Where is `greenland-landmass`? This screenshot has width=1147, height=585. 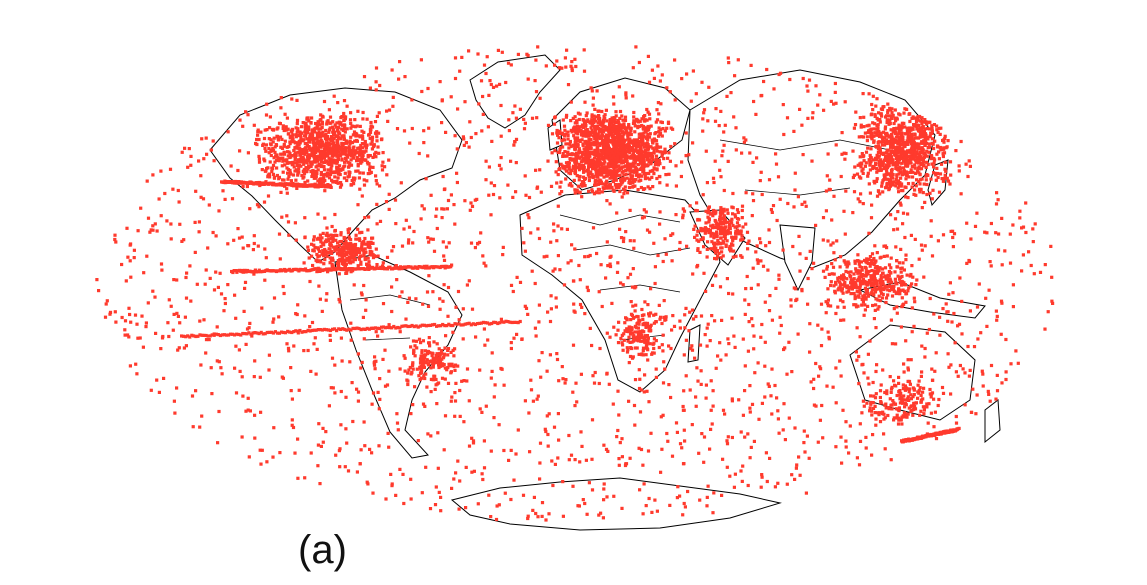 greenland-landmass is located at coordinates (515, 91).